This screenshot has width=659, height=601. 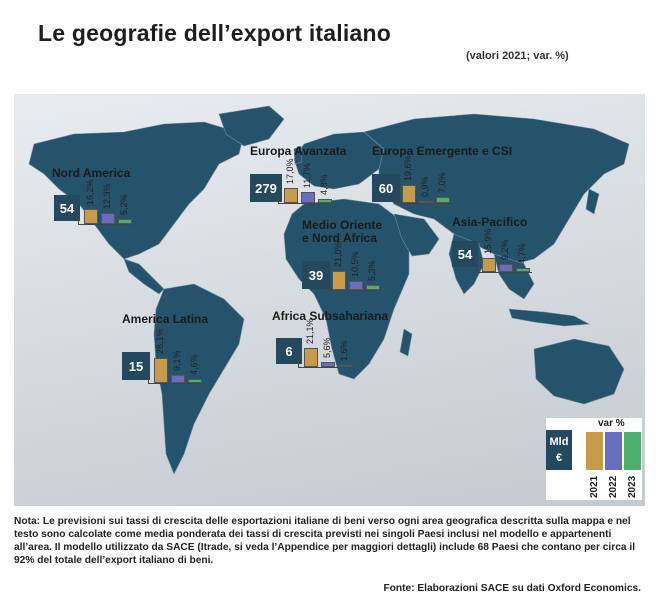 What do you see at coordinates (594, 451) in the screenshot?
I see `legend-bar-2021` at bounding box center [594, 451].